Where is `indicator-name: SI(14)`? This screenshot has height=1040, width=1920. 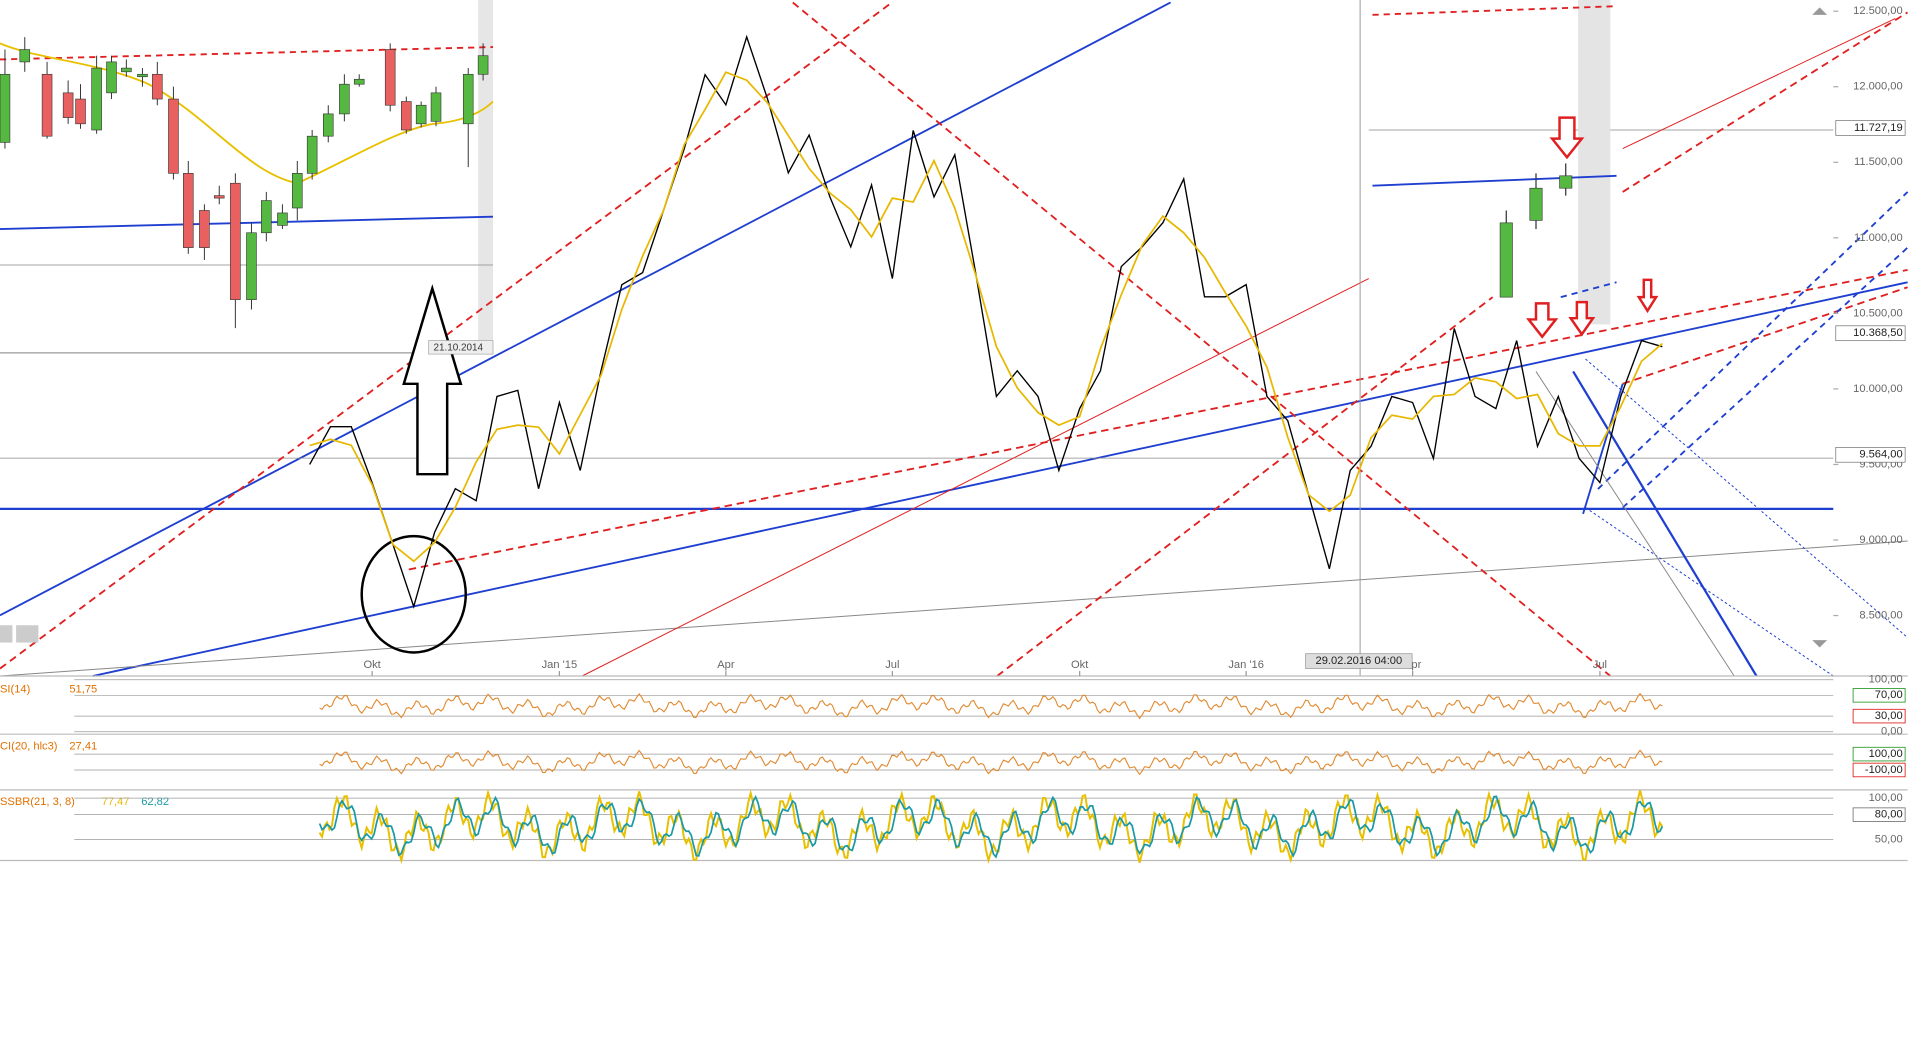 indicator-name: SI(14) is located at coordinates (15, 690).